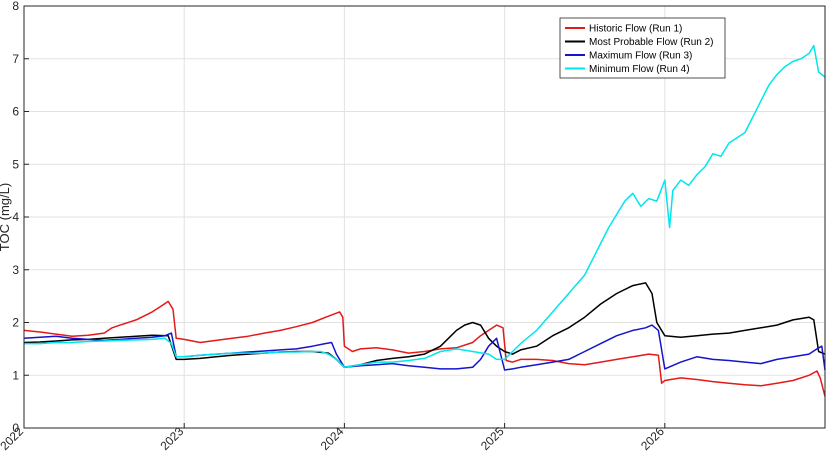  I want to click on legend-label: Most Probable Flow (Run 2), so click(651, 42).